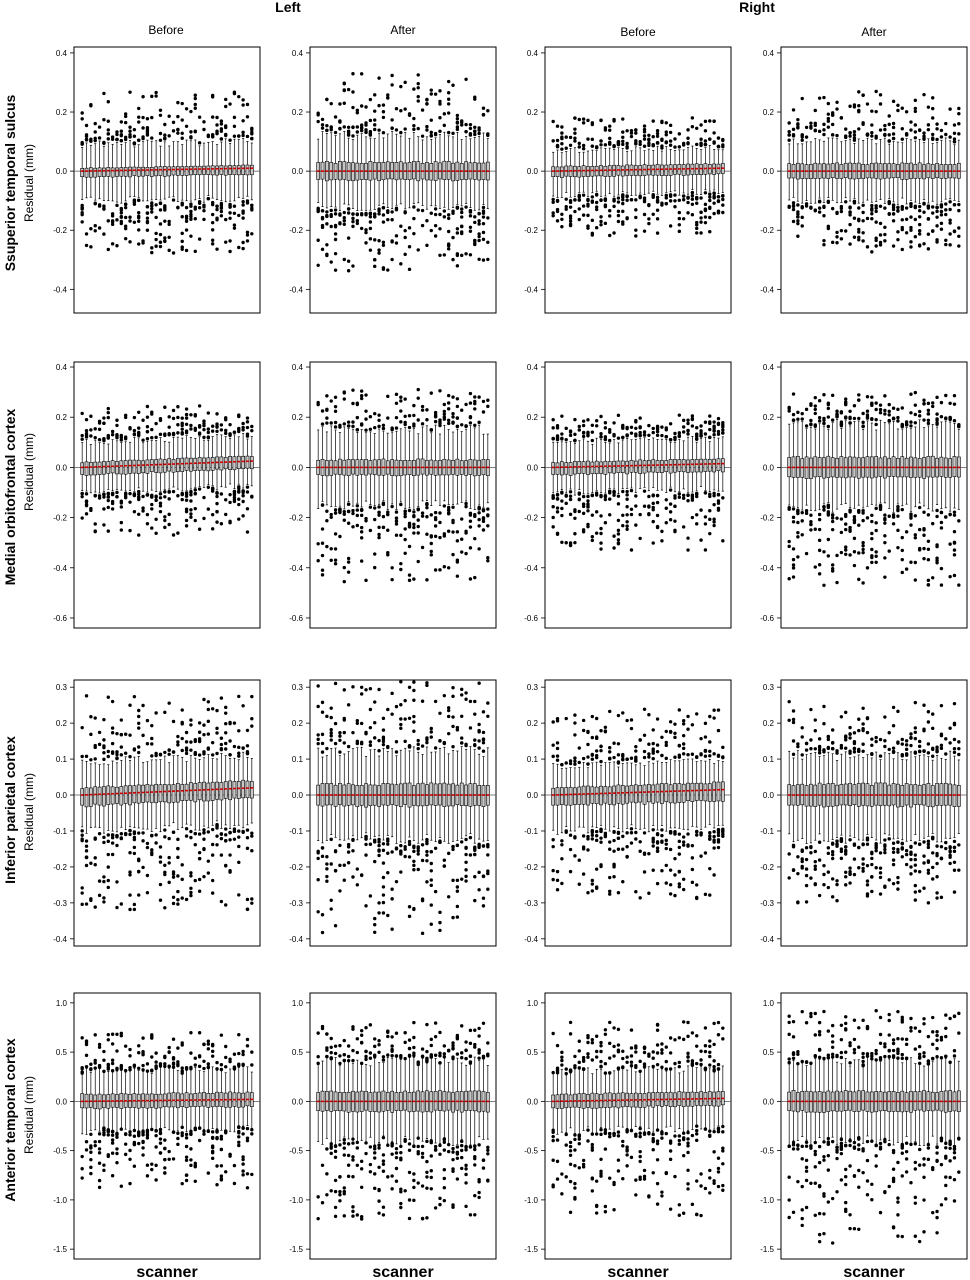  What do you see at coordinates (393, 495) in the screenshot?
I see `panel-r2-c2: -0.6-0.4-0.20.00.20.4` at bounding box center [393, 495].